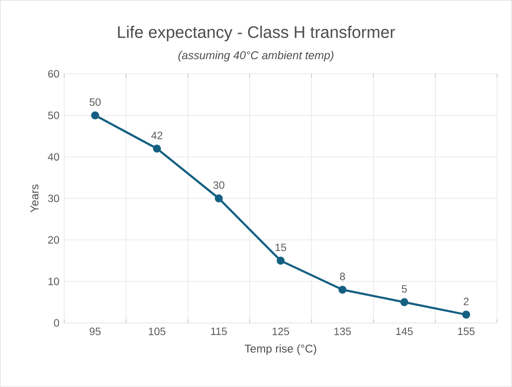 The image size is (512, 387). What do you see at coordinates (218, 185) in the screenshot?
I see `data-label: 30` at bounding box center [218, 185].